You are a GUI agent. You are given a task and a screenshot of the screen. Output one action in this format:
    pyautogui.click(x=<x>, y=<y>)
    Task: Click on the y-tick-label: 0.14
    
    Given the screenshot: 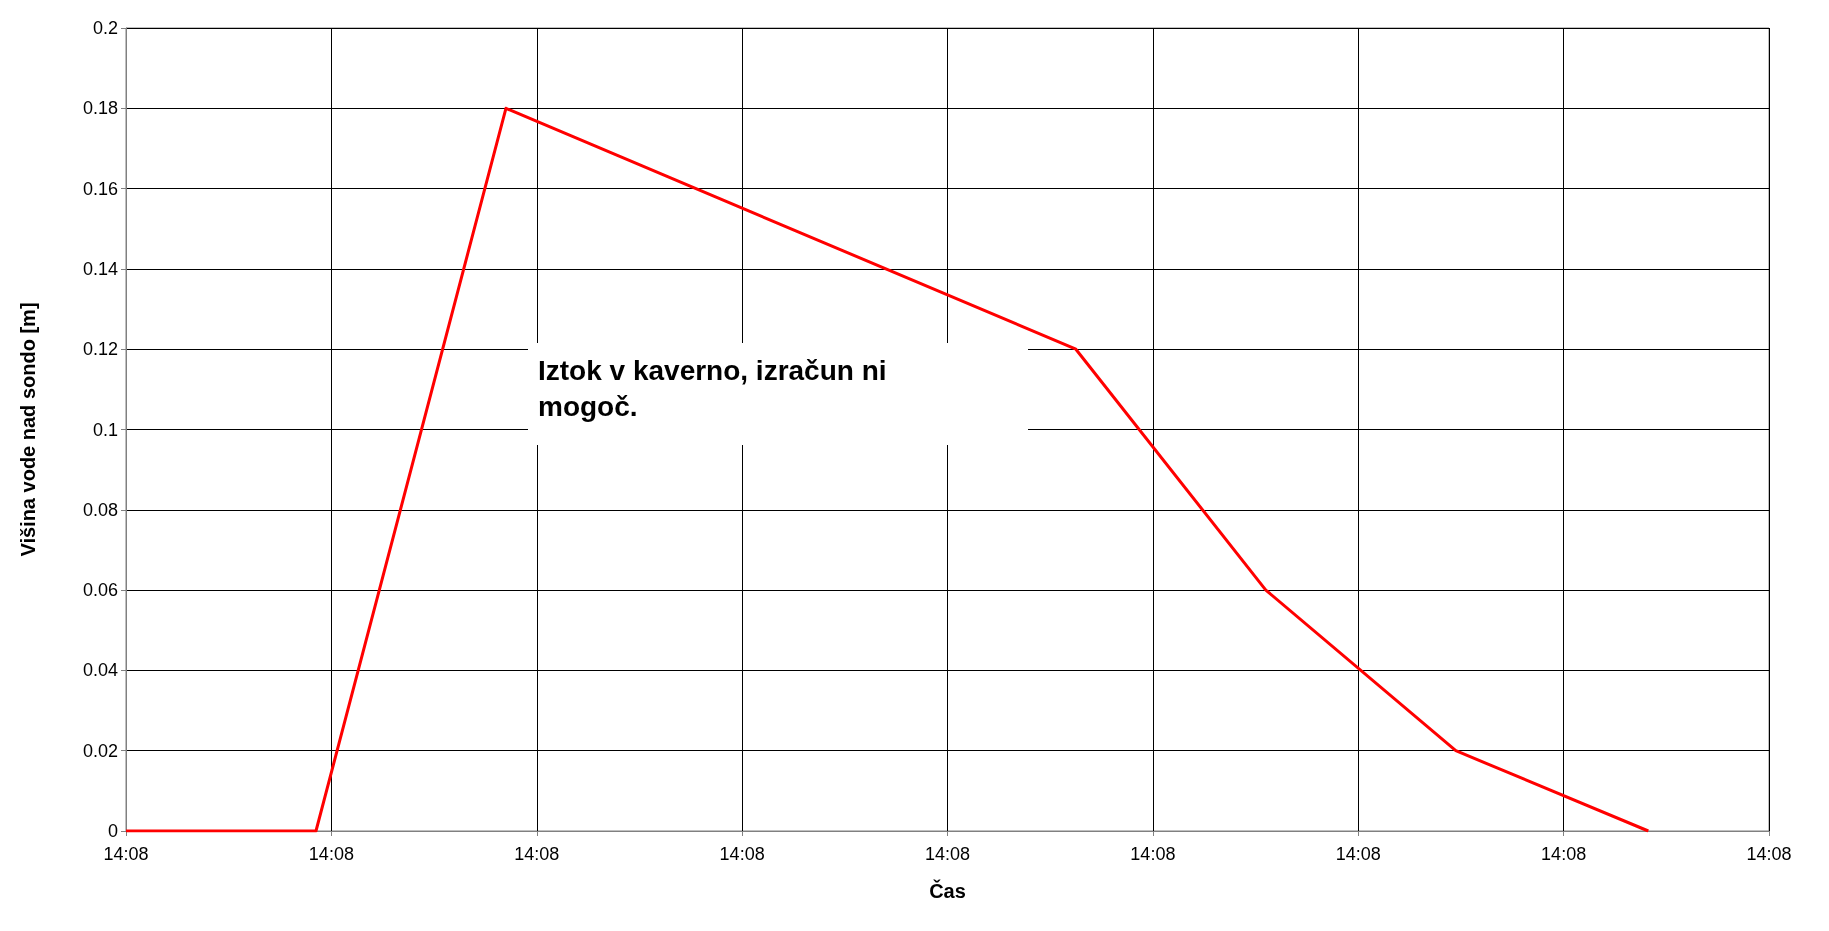 What is the action you would take?
    pyautogui.click(x=100, y=268)
    